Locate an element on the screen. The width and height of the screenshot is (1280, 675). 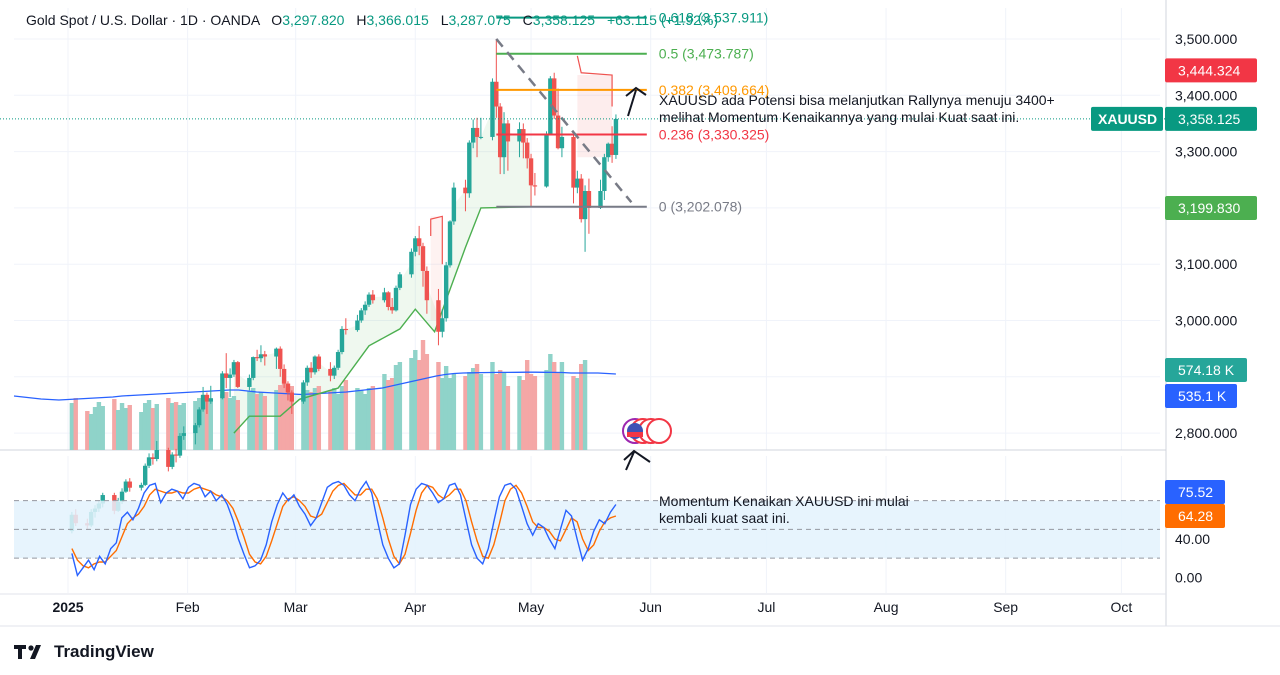
fib-level-label: 0.618 (3,537.911) is located at coordinates (714, 18).